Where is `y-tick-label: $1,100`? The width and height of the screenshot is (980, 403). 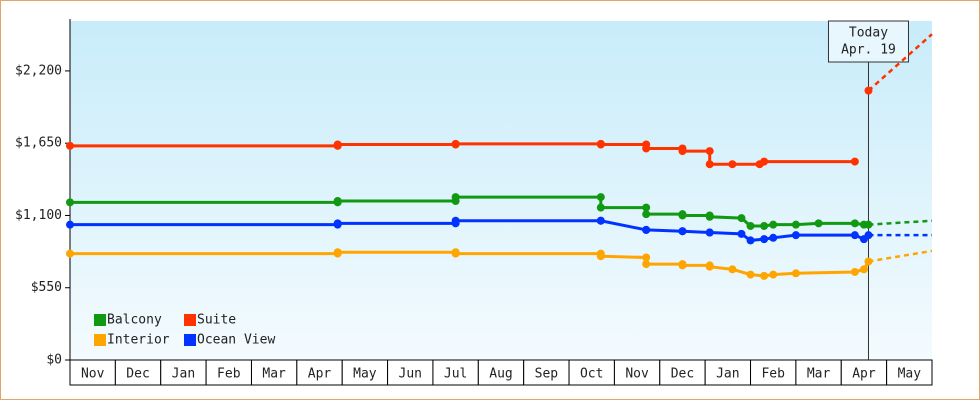
y-tick-label: $1,100 is located at coordinates (38, 215).